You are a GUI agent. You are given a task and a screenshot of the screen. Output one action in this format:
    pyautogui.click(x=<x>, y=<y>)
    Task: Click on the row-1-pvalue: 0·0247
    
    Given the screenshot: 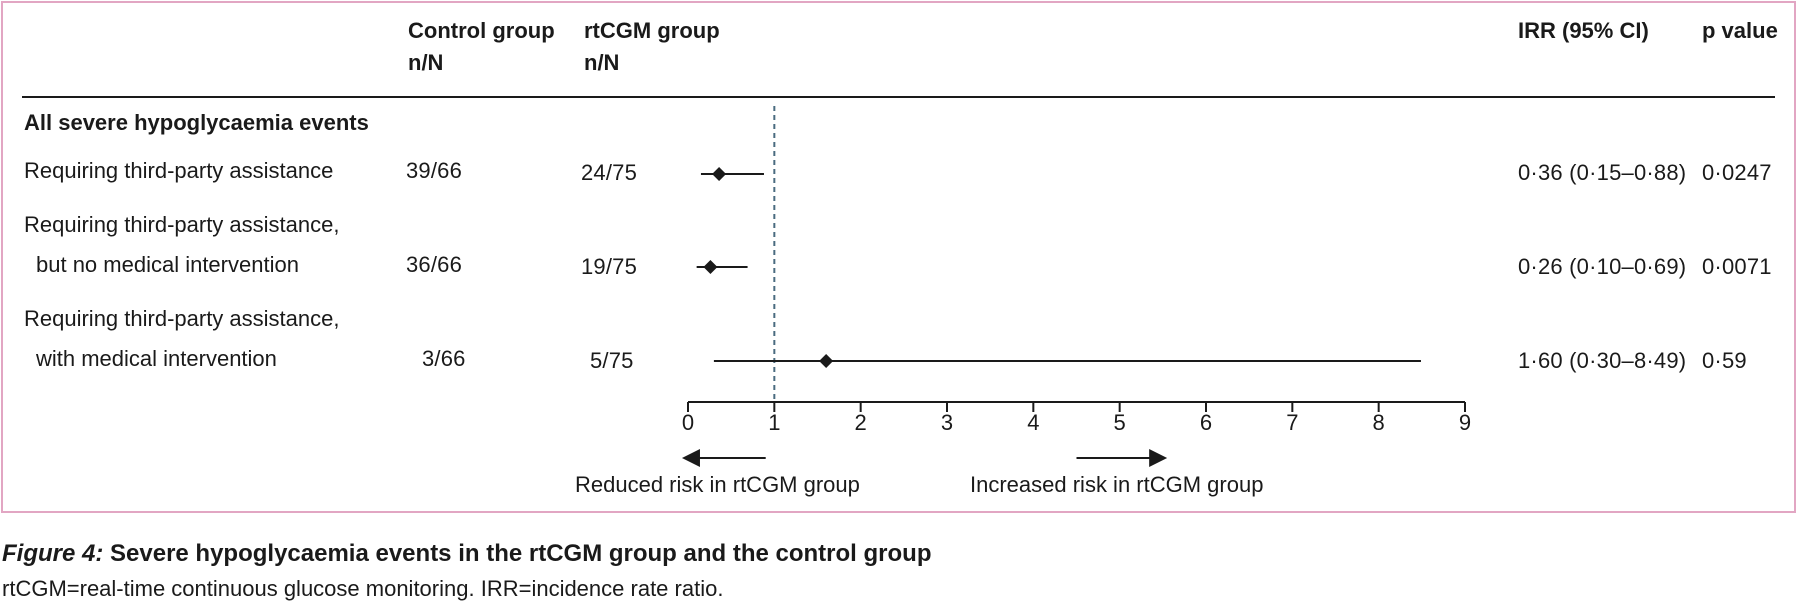 What is the action you would take?
    pyautogui.click(x=1737, y=172)
    